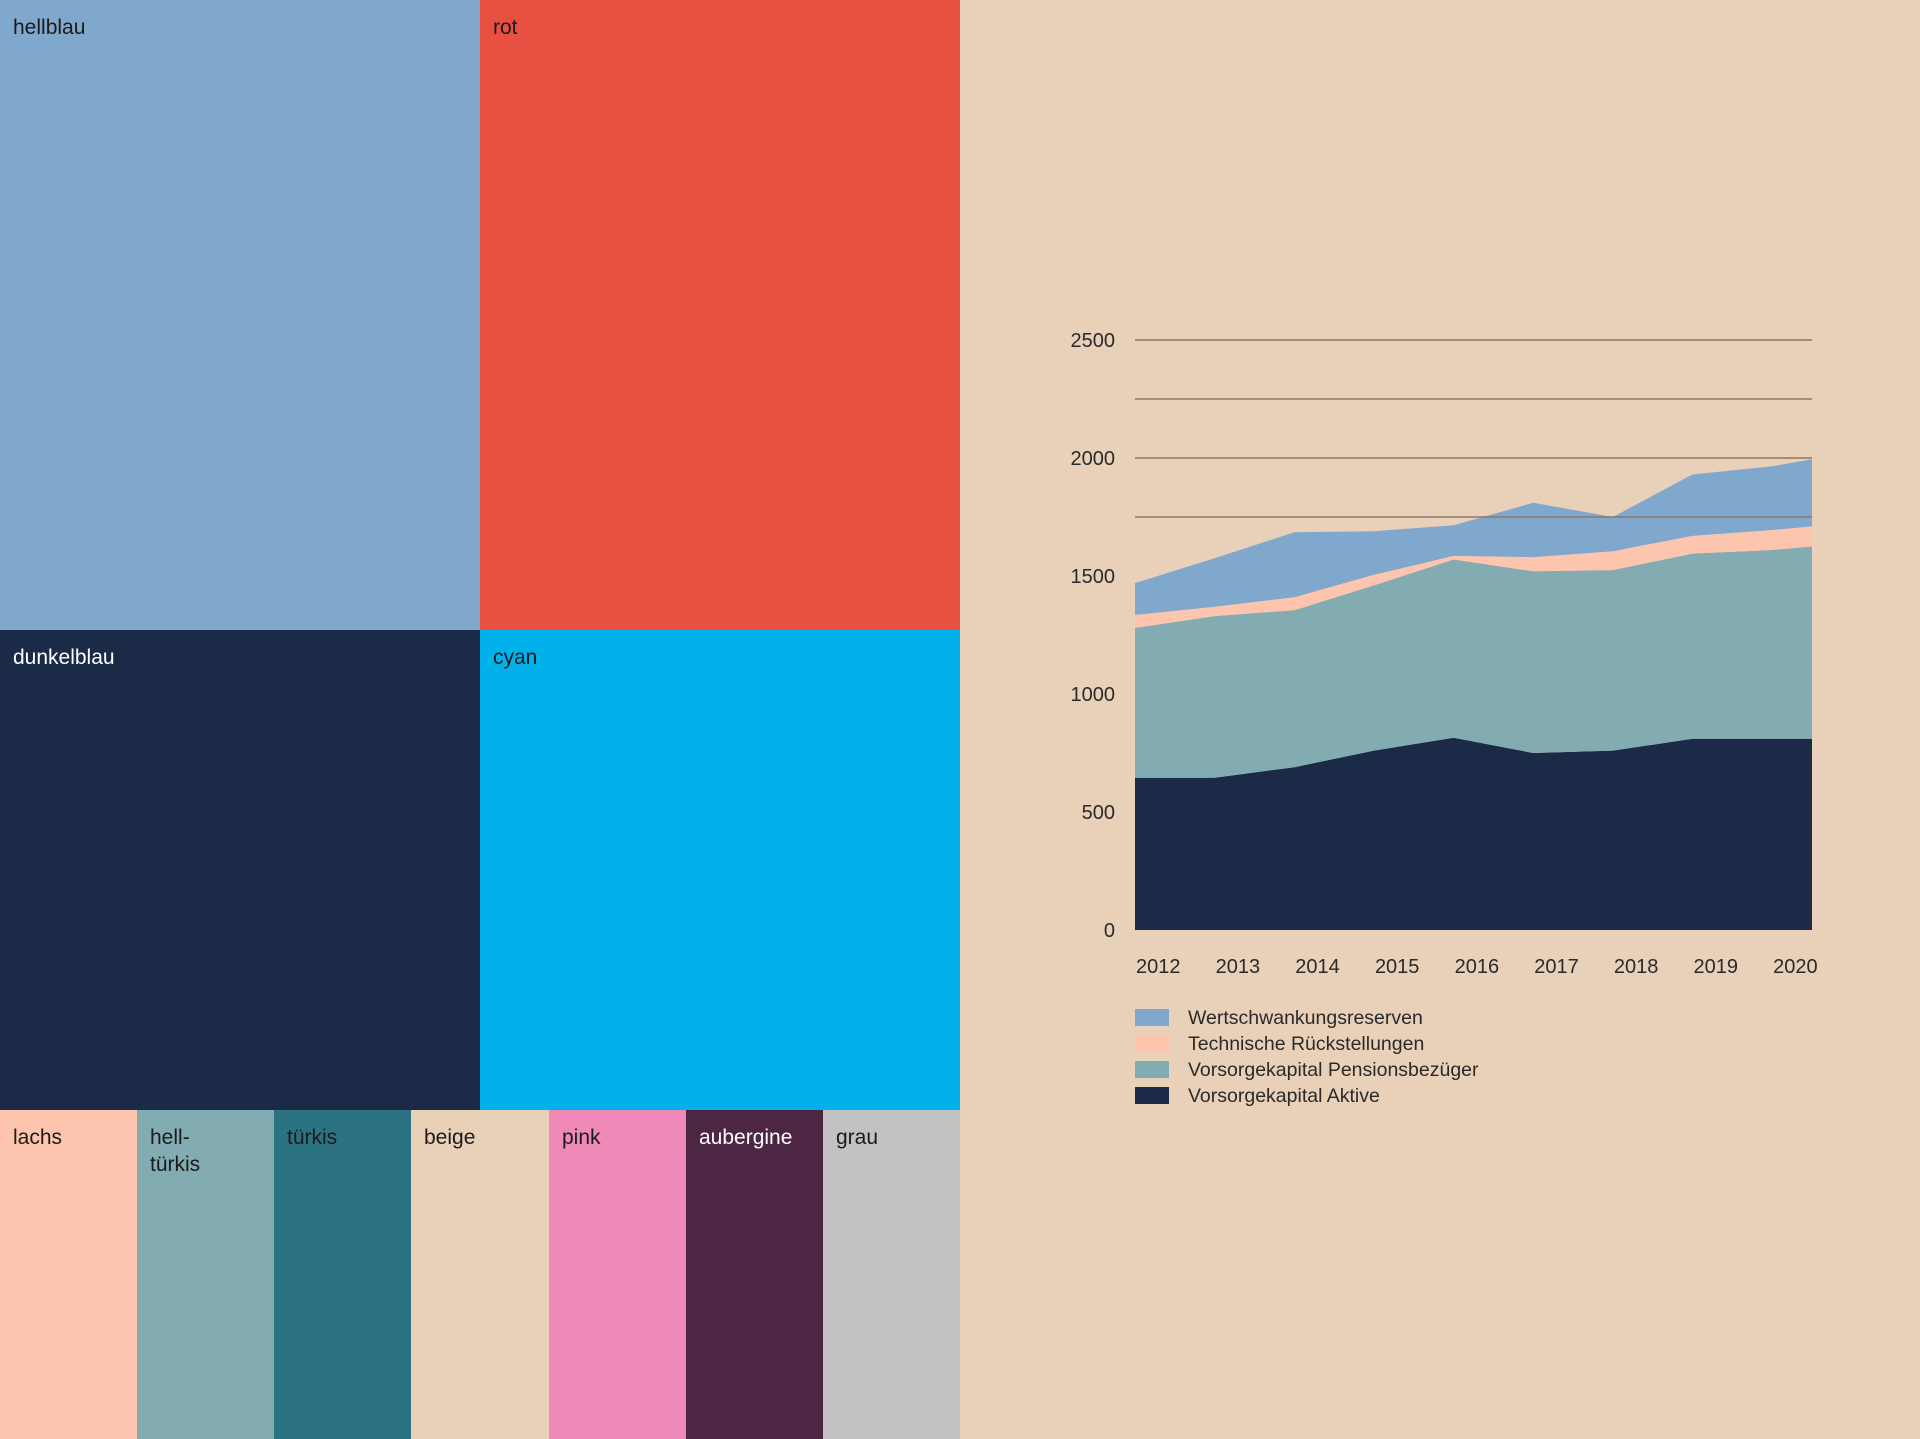 This screenshot has height=1439, width=1920. I want to click on swatch-grau: grau, so click(891, 1274).